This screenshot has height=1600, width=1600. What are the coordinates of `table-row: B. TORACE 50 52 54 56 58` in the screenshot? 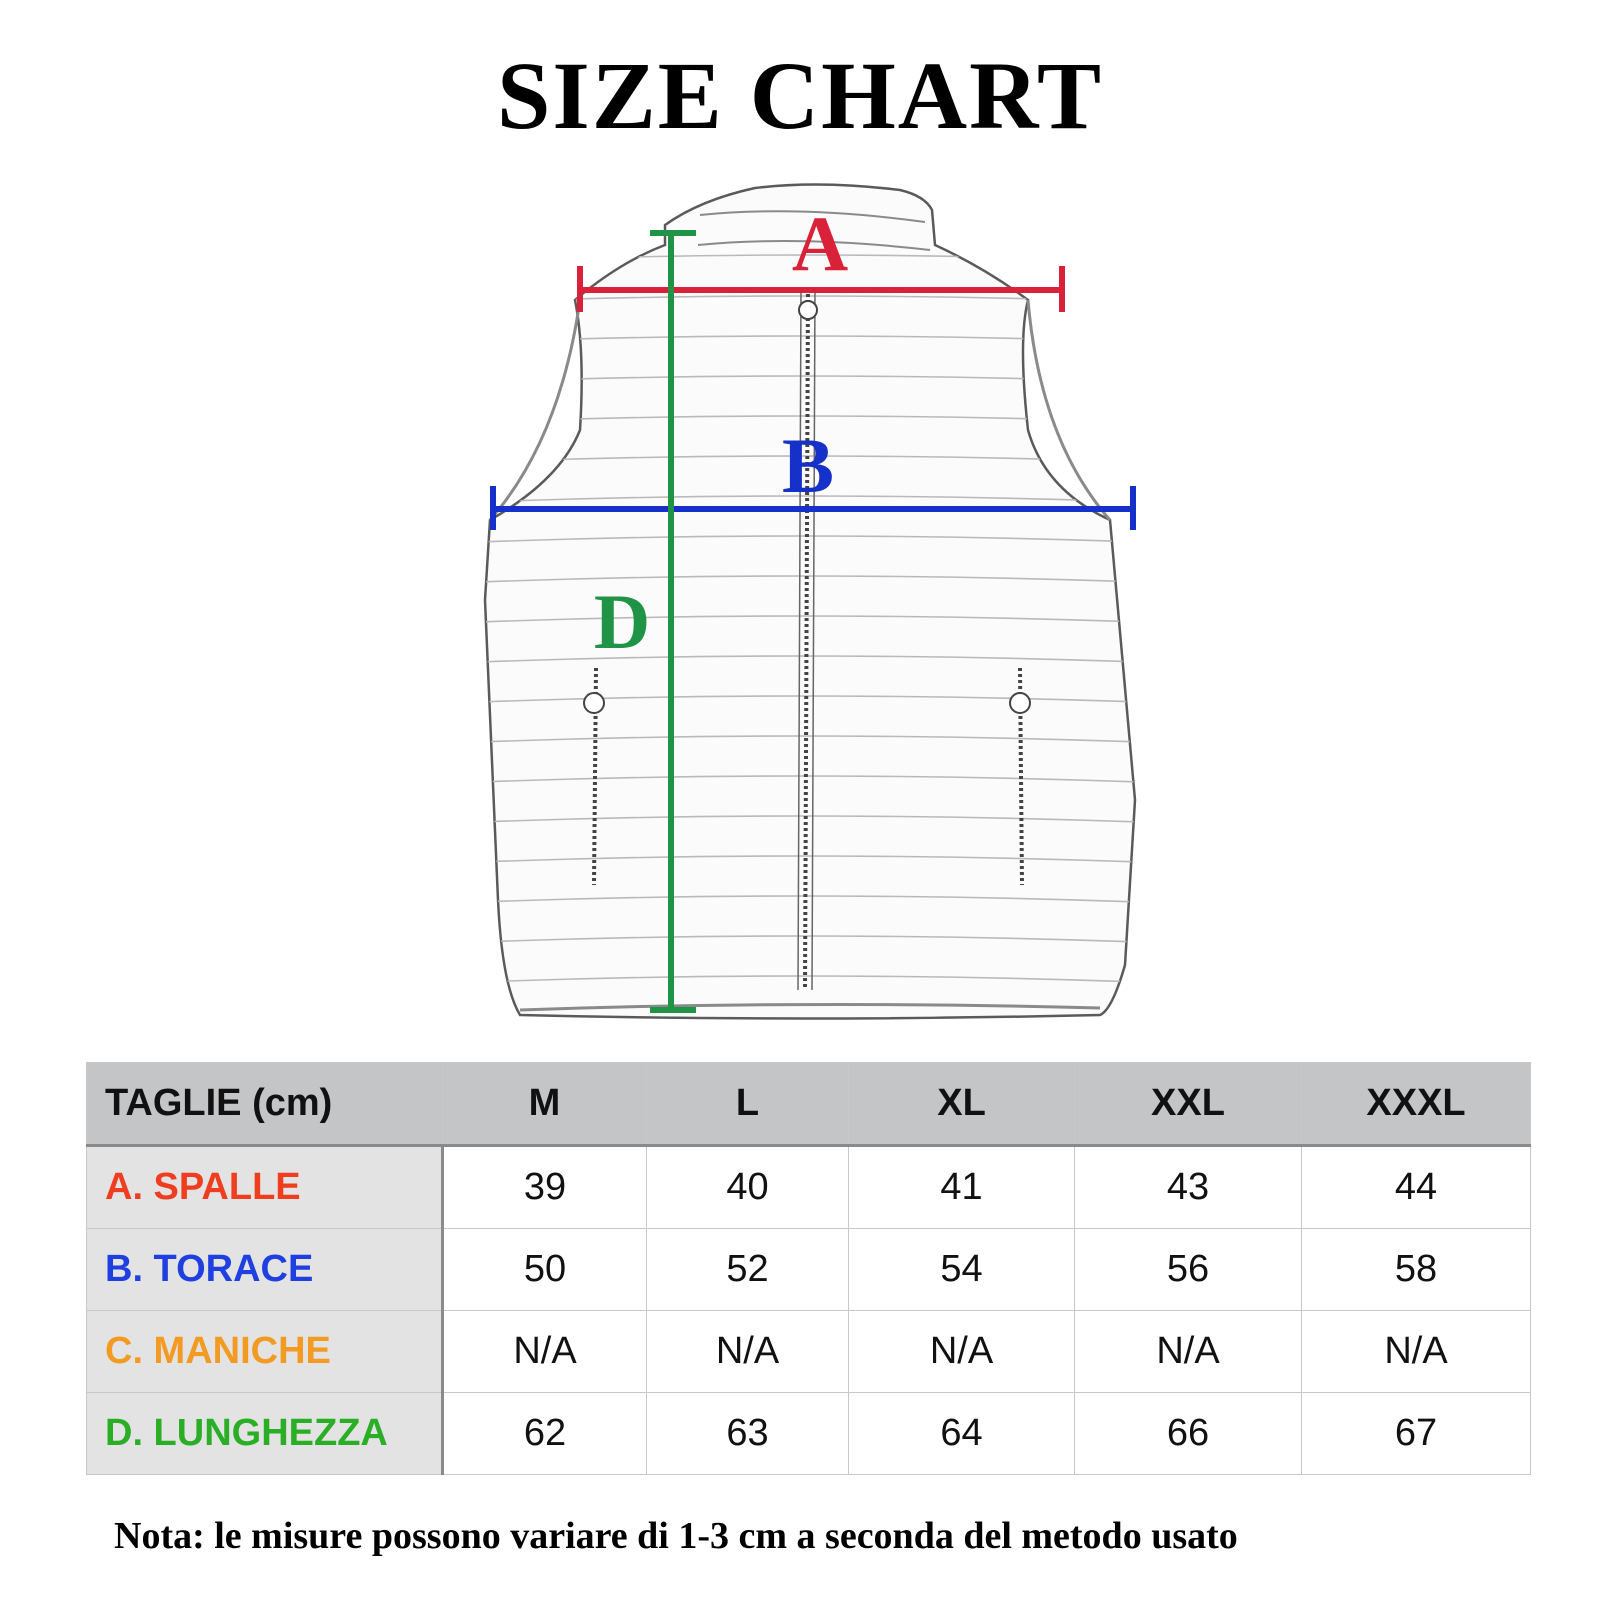 It's located at (808, 1269).